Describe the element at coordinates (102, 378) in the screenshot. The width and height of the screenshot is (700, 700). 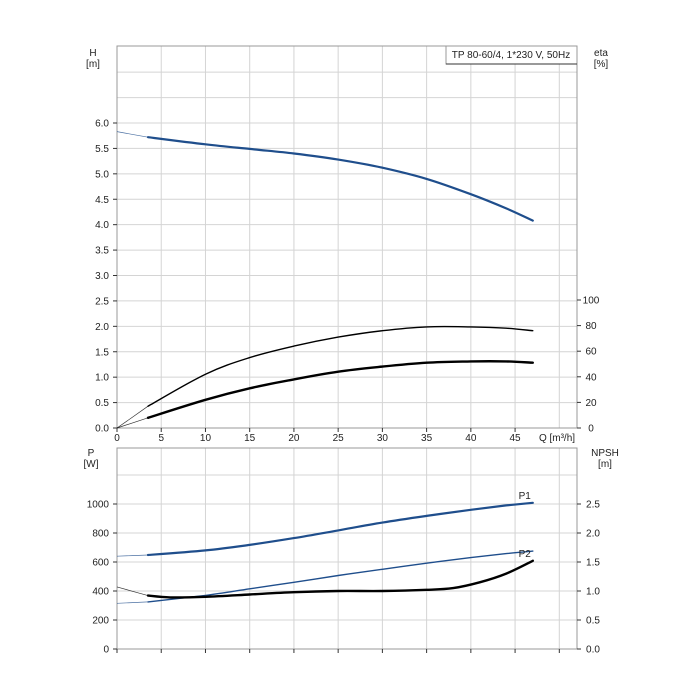
I see `h-tick-label: 1.0` at that location.